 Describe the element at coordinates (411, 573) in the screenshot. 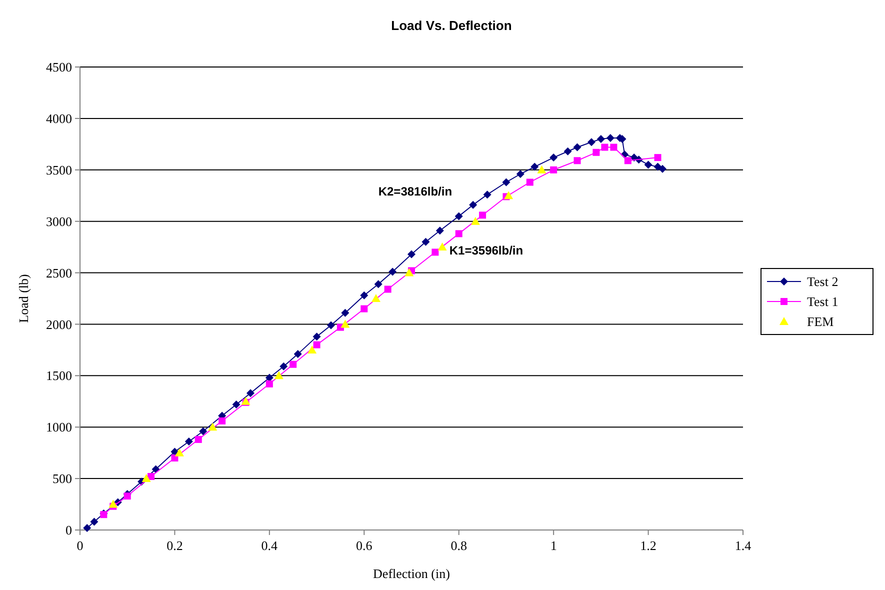

I see `x-axis-title: Deflection (in)` at that location.